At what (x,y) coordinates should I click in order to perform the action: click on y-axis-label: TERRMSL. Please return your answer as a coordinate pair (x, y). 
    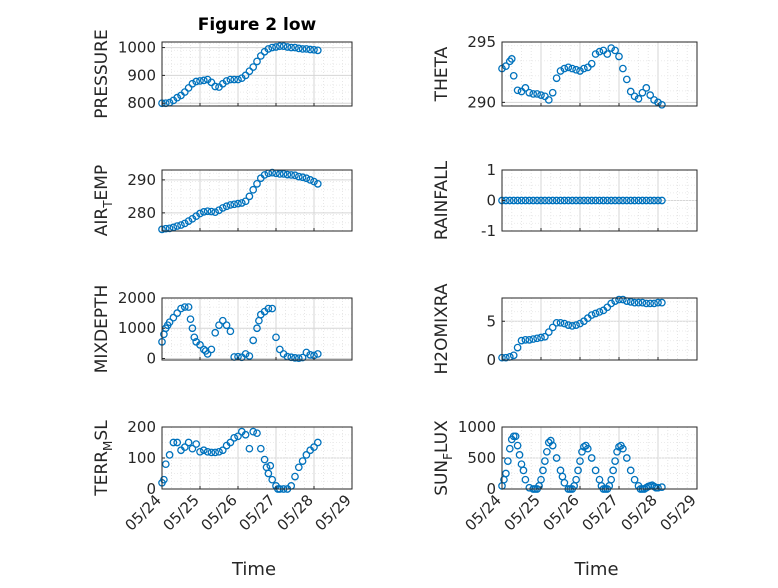
    Looking at the image, I should click on (103, 458).